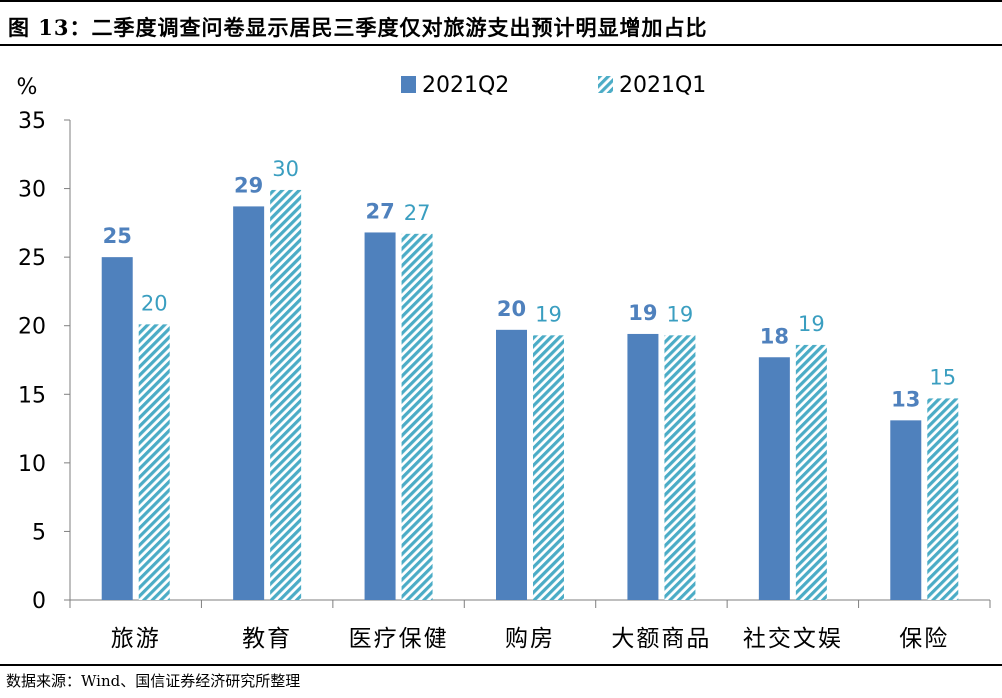 Image resolution: width=1002 pixels, height=698 pixels. Describe the element at coordinates (248, 185) in the screenshot. I see `data-label: 29` at that location.